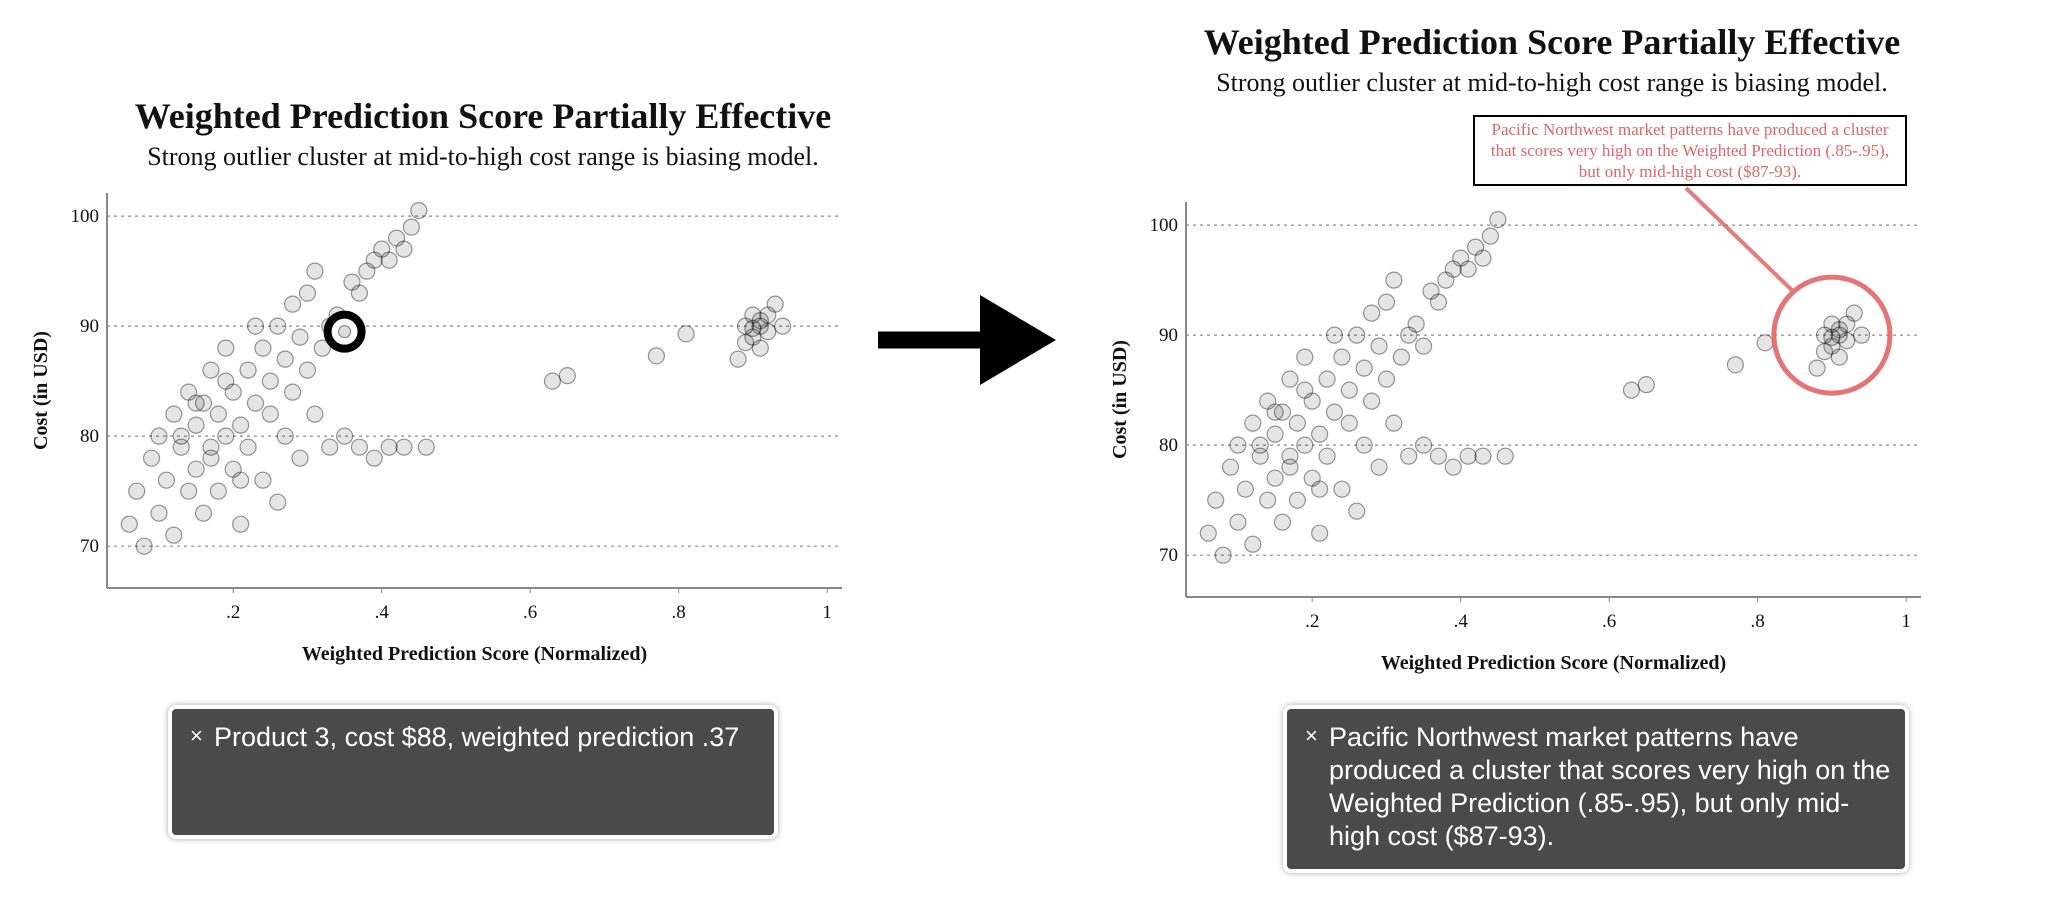 The height and width of the screenshot is (906, 2048). What do you see at coordinates (1739, 239) in the screenshot?
I see `annotation-leader` at bounding box center [1739, 239].